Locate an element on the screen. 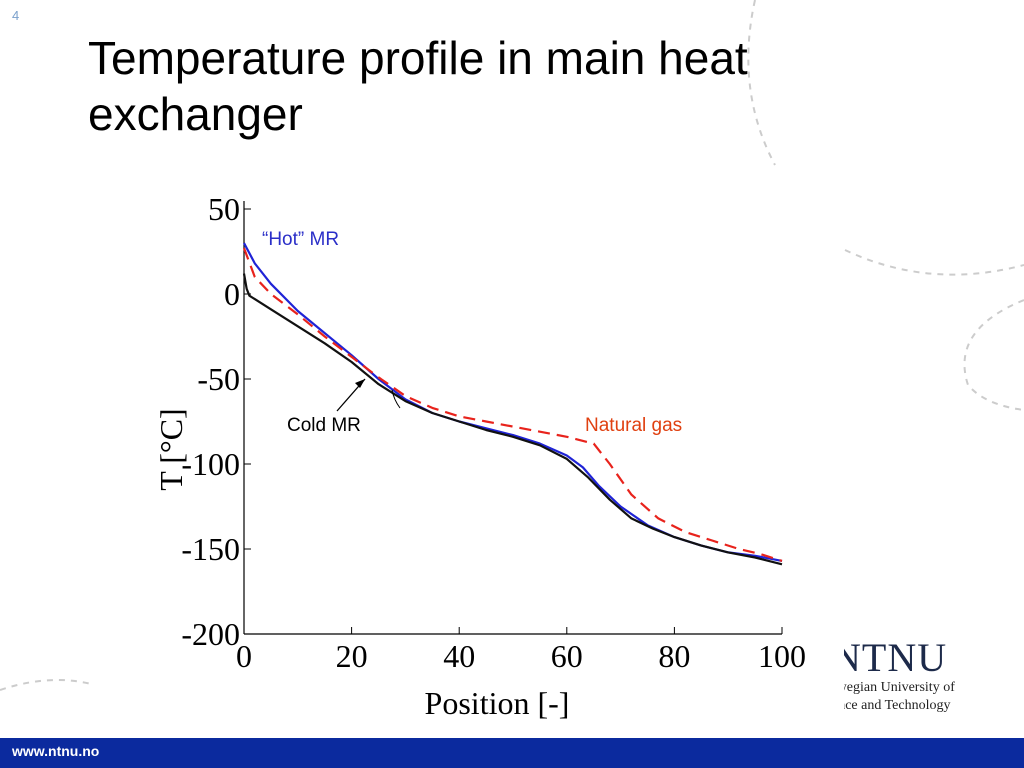  y-tick-label-2: -50 is located at coordinates (218, 379).